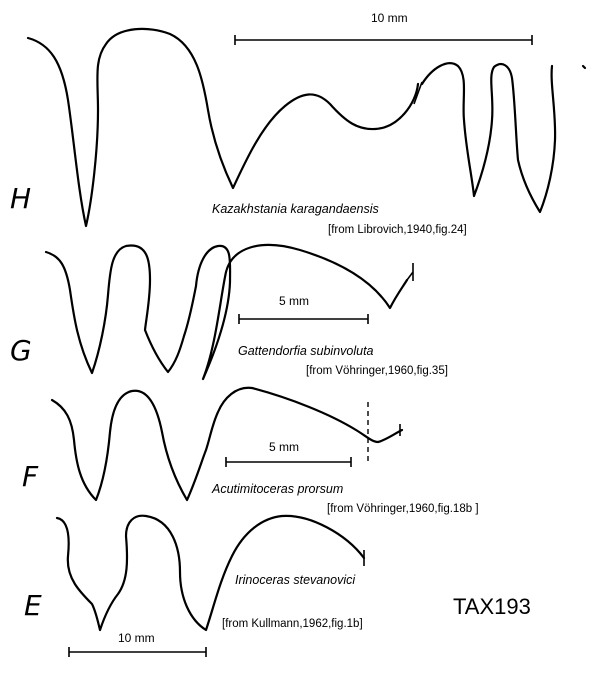 This screenshot has height=675, width=603. I want to click on scale-bar-e-label: 10 mm, so click(136, 638).